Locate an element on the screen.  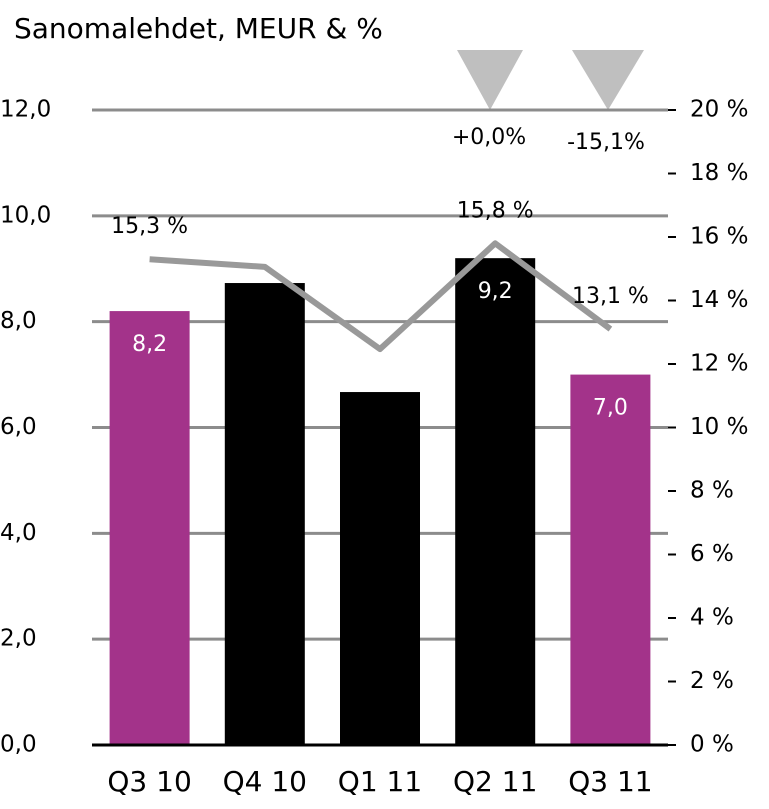
y-tick-label: 8,0 is located at coordinates (18, 321).